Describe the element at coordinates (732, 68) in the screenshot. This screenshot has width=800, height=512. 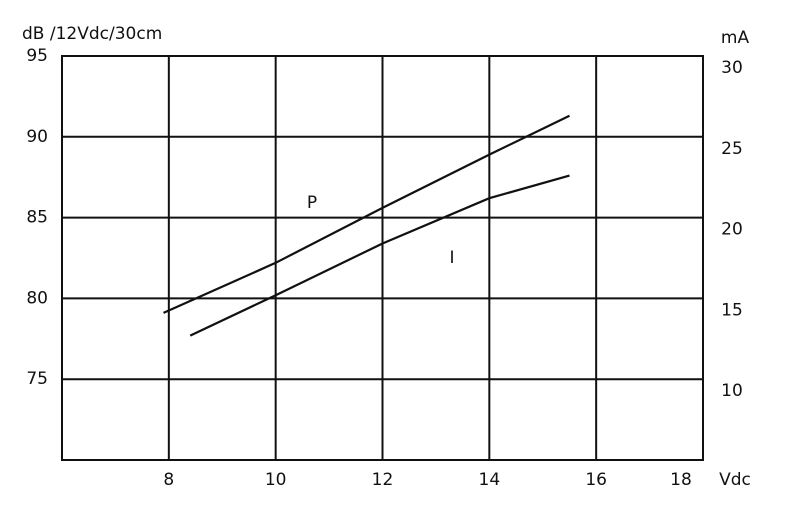
I see `y2-tick-label: 30` at that location.